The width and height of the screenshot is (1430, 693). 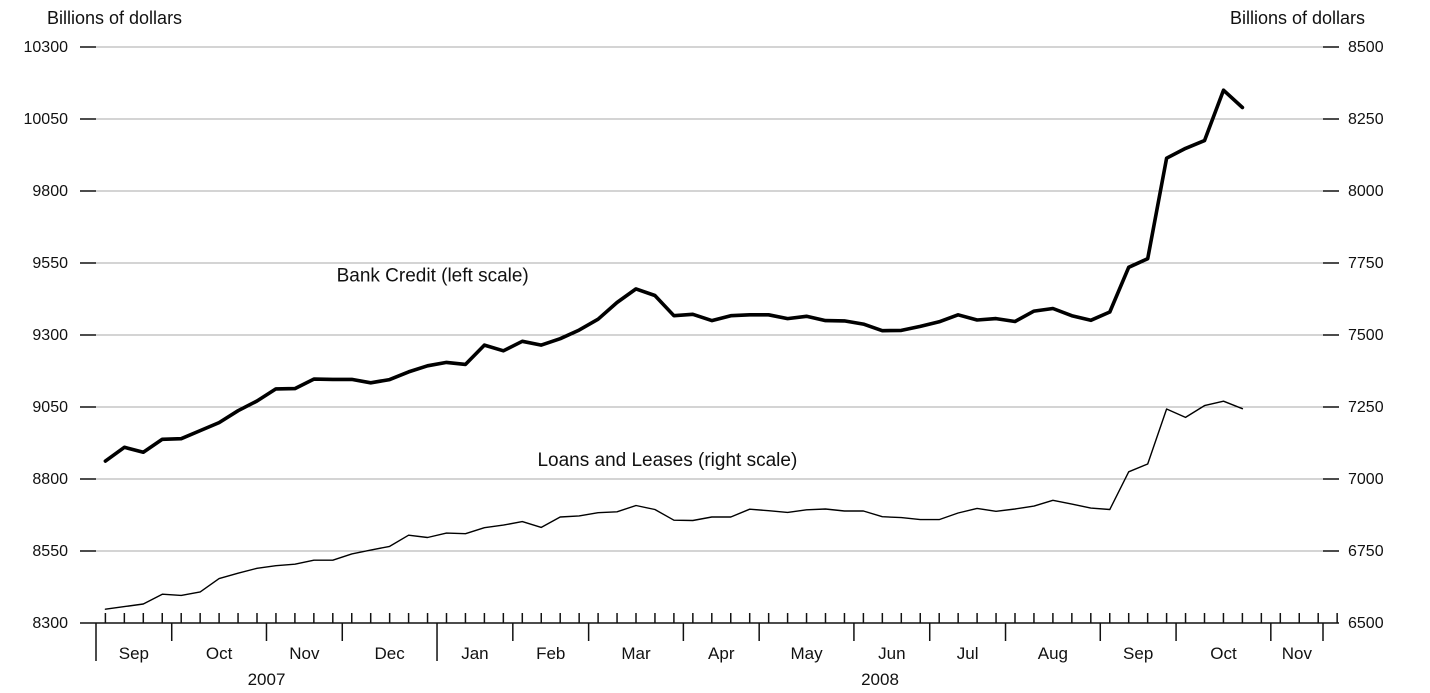 I want to click on right-tick-label: 7250, so click(x=1366, y=407).